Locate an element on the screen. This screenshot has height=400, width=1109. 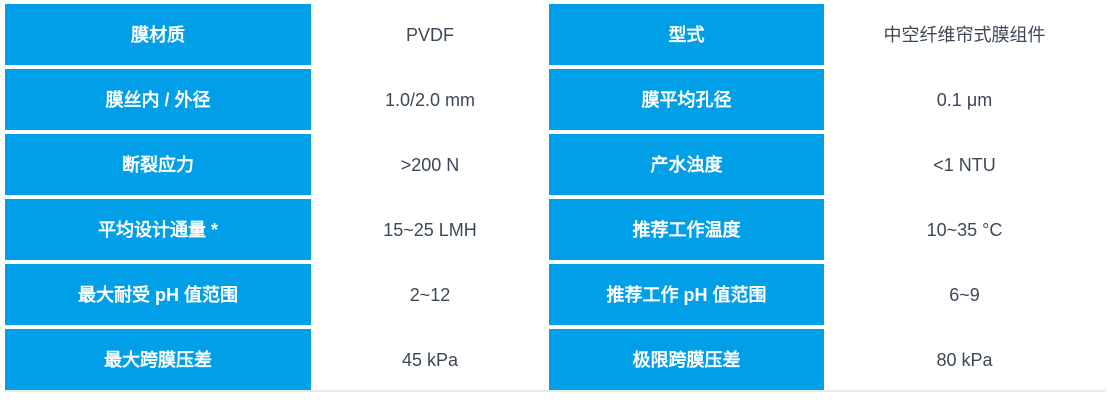
spec-label-breaking-strength: 断裂应力 is located at coordinates (158, 164).